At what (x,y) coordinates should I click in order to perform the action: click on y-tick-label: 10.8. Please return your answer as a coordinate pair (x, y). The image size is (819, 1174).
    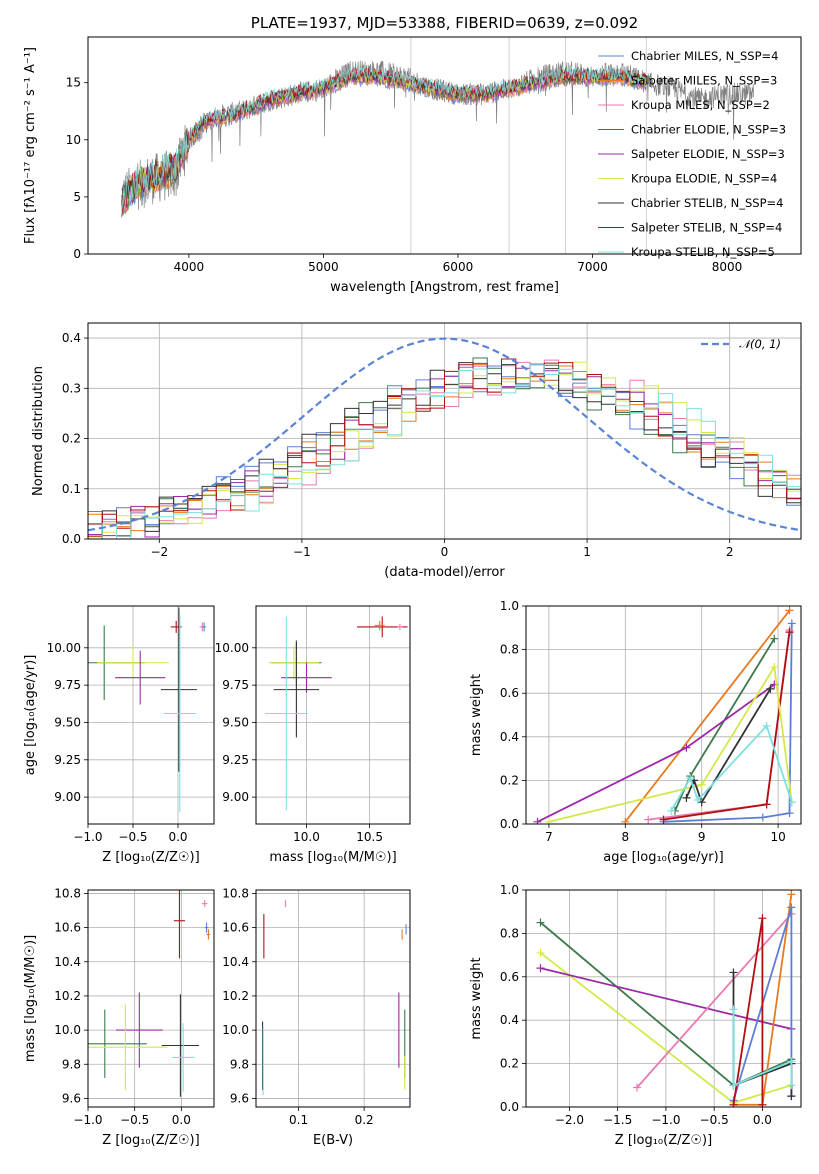
    Looking at the image, I should click on (235, 893).